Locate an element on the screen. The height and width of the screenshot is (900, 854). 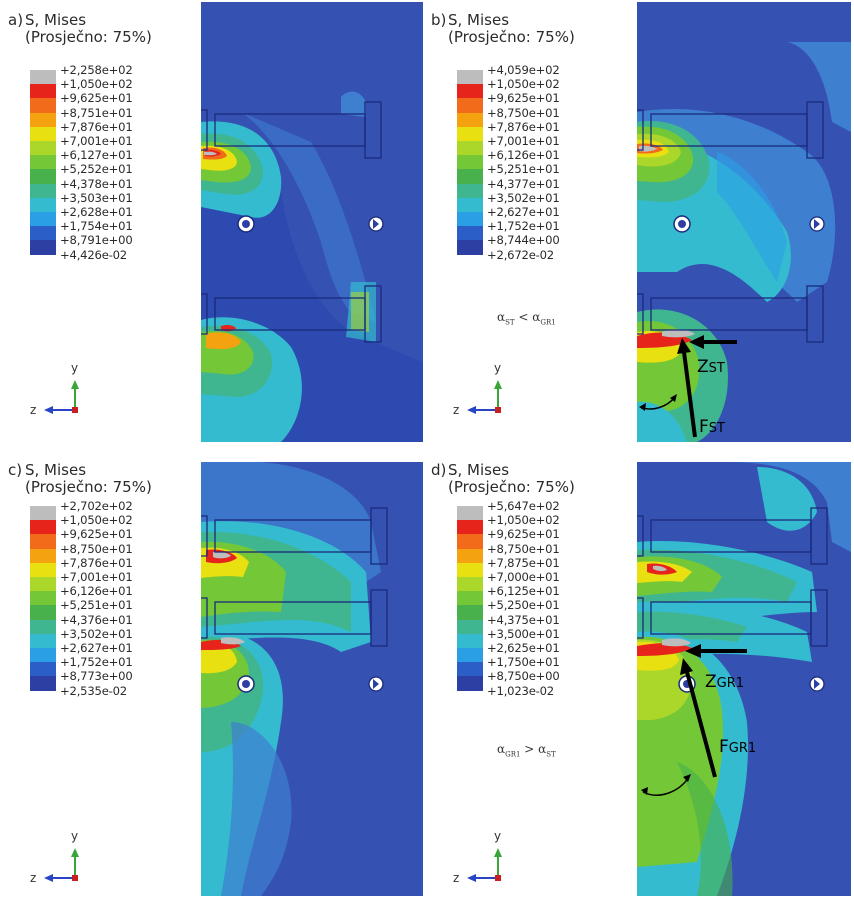
legend-value: +3,500e+01 is located at coordinates (523, 633).